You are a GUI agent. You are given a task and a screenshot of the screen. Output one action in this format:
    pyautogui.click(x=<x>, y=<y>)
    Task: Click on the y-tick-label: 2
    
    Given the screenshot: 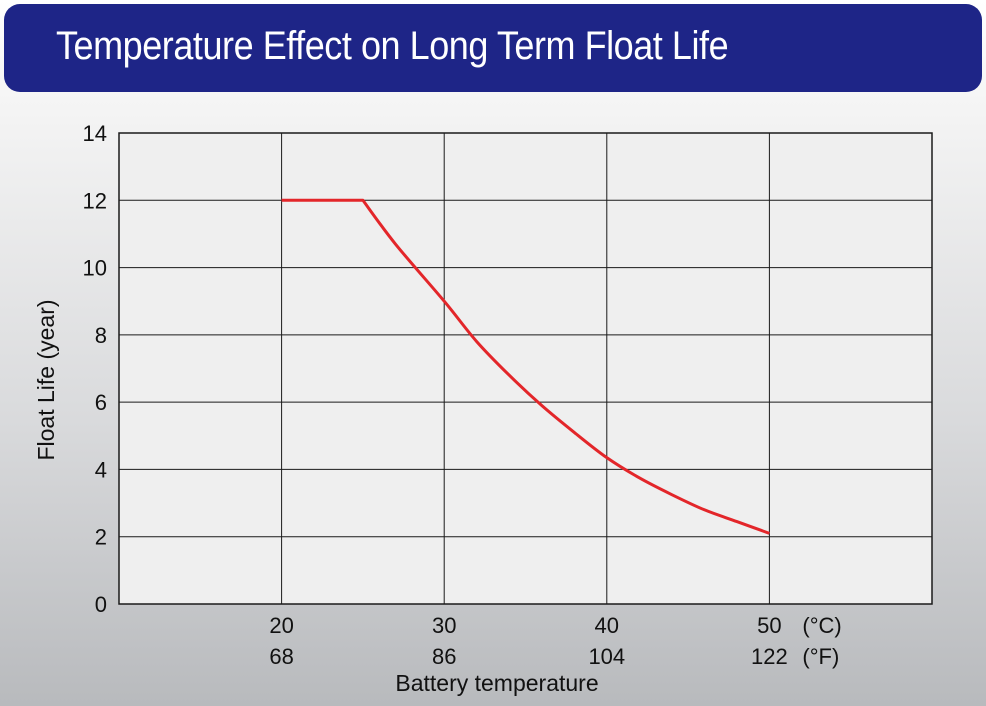 What is the action you would take?
    pyautogui.click(x=101, y=537)
    